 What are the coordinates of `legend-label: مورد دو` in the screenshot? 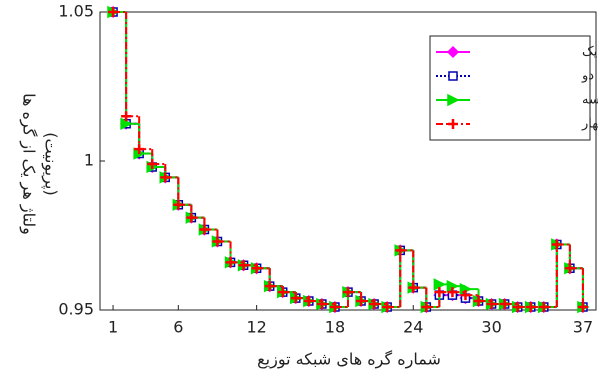 It's located at (589, 76).